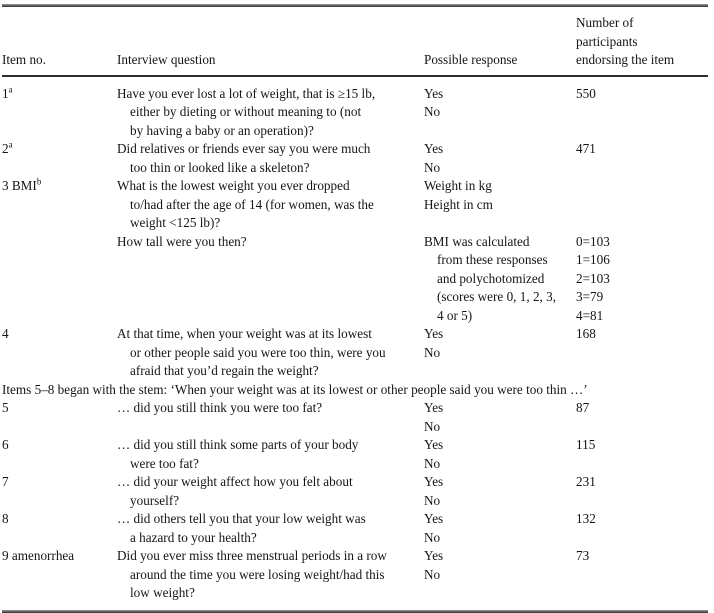 This screenshot has width=714, height=613. I want to click on header-possible-response: Possible response, so click(471, 59).